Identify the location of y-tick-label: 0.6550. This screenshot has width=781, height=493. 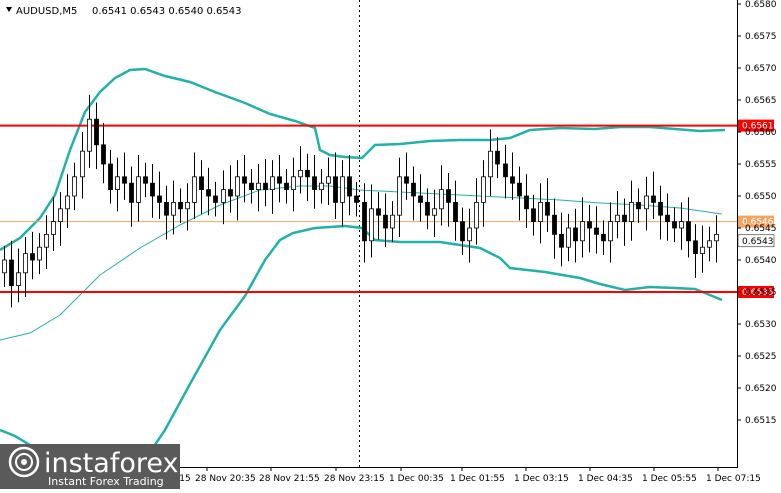
(761, 197).